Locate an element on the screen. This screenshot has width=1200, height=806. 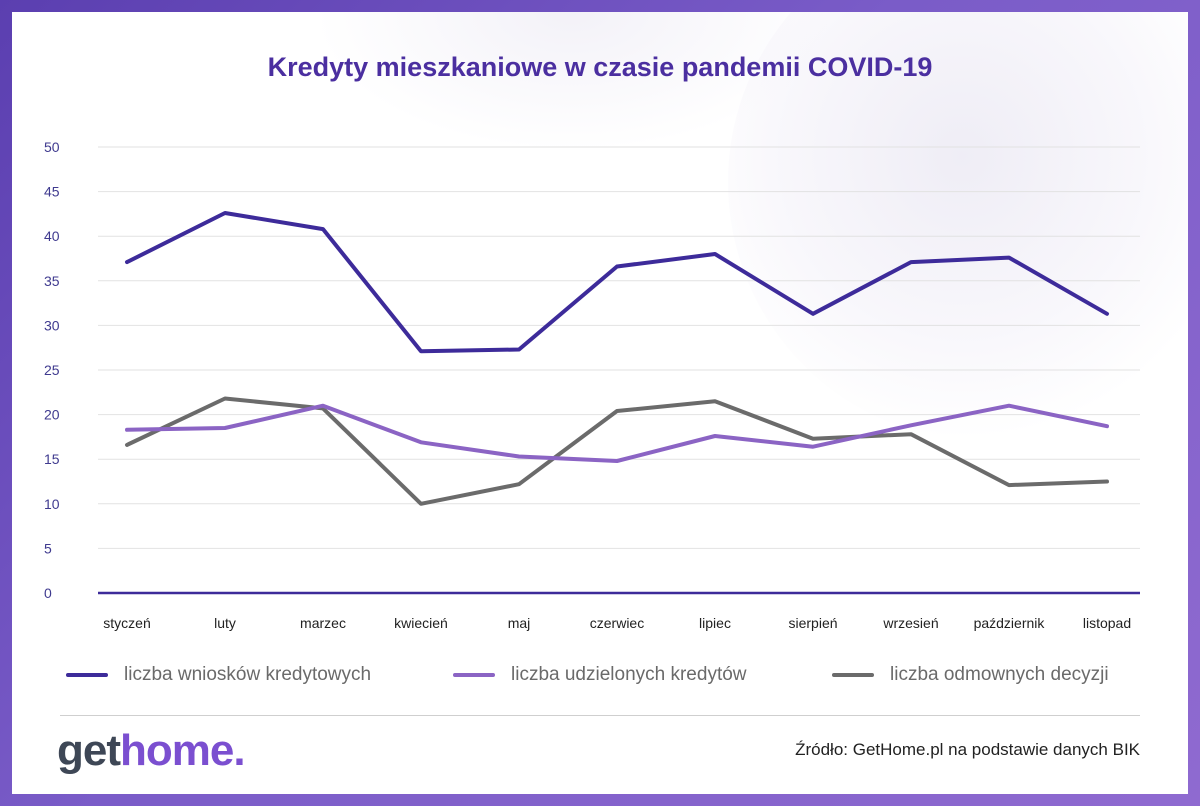
y-tick-label: 0 is located at coordinates (48, 593).